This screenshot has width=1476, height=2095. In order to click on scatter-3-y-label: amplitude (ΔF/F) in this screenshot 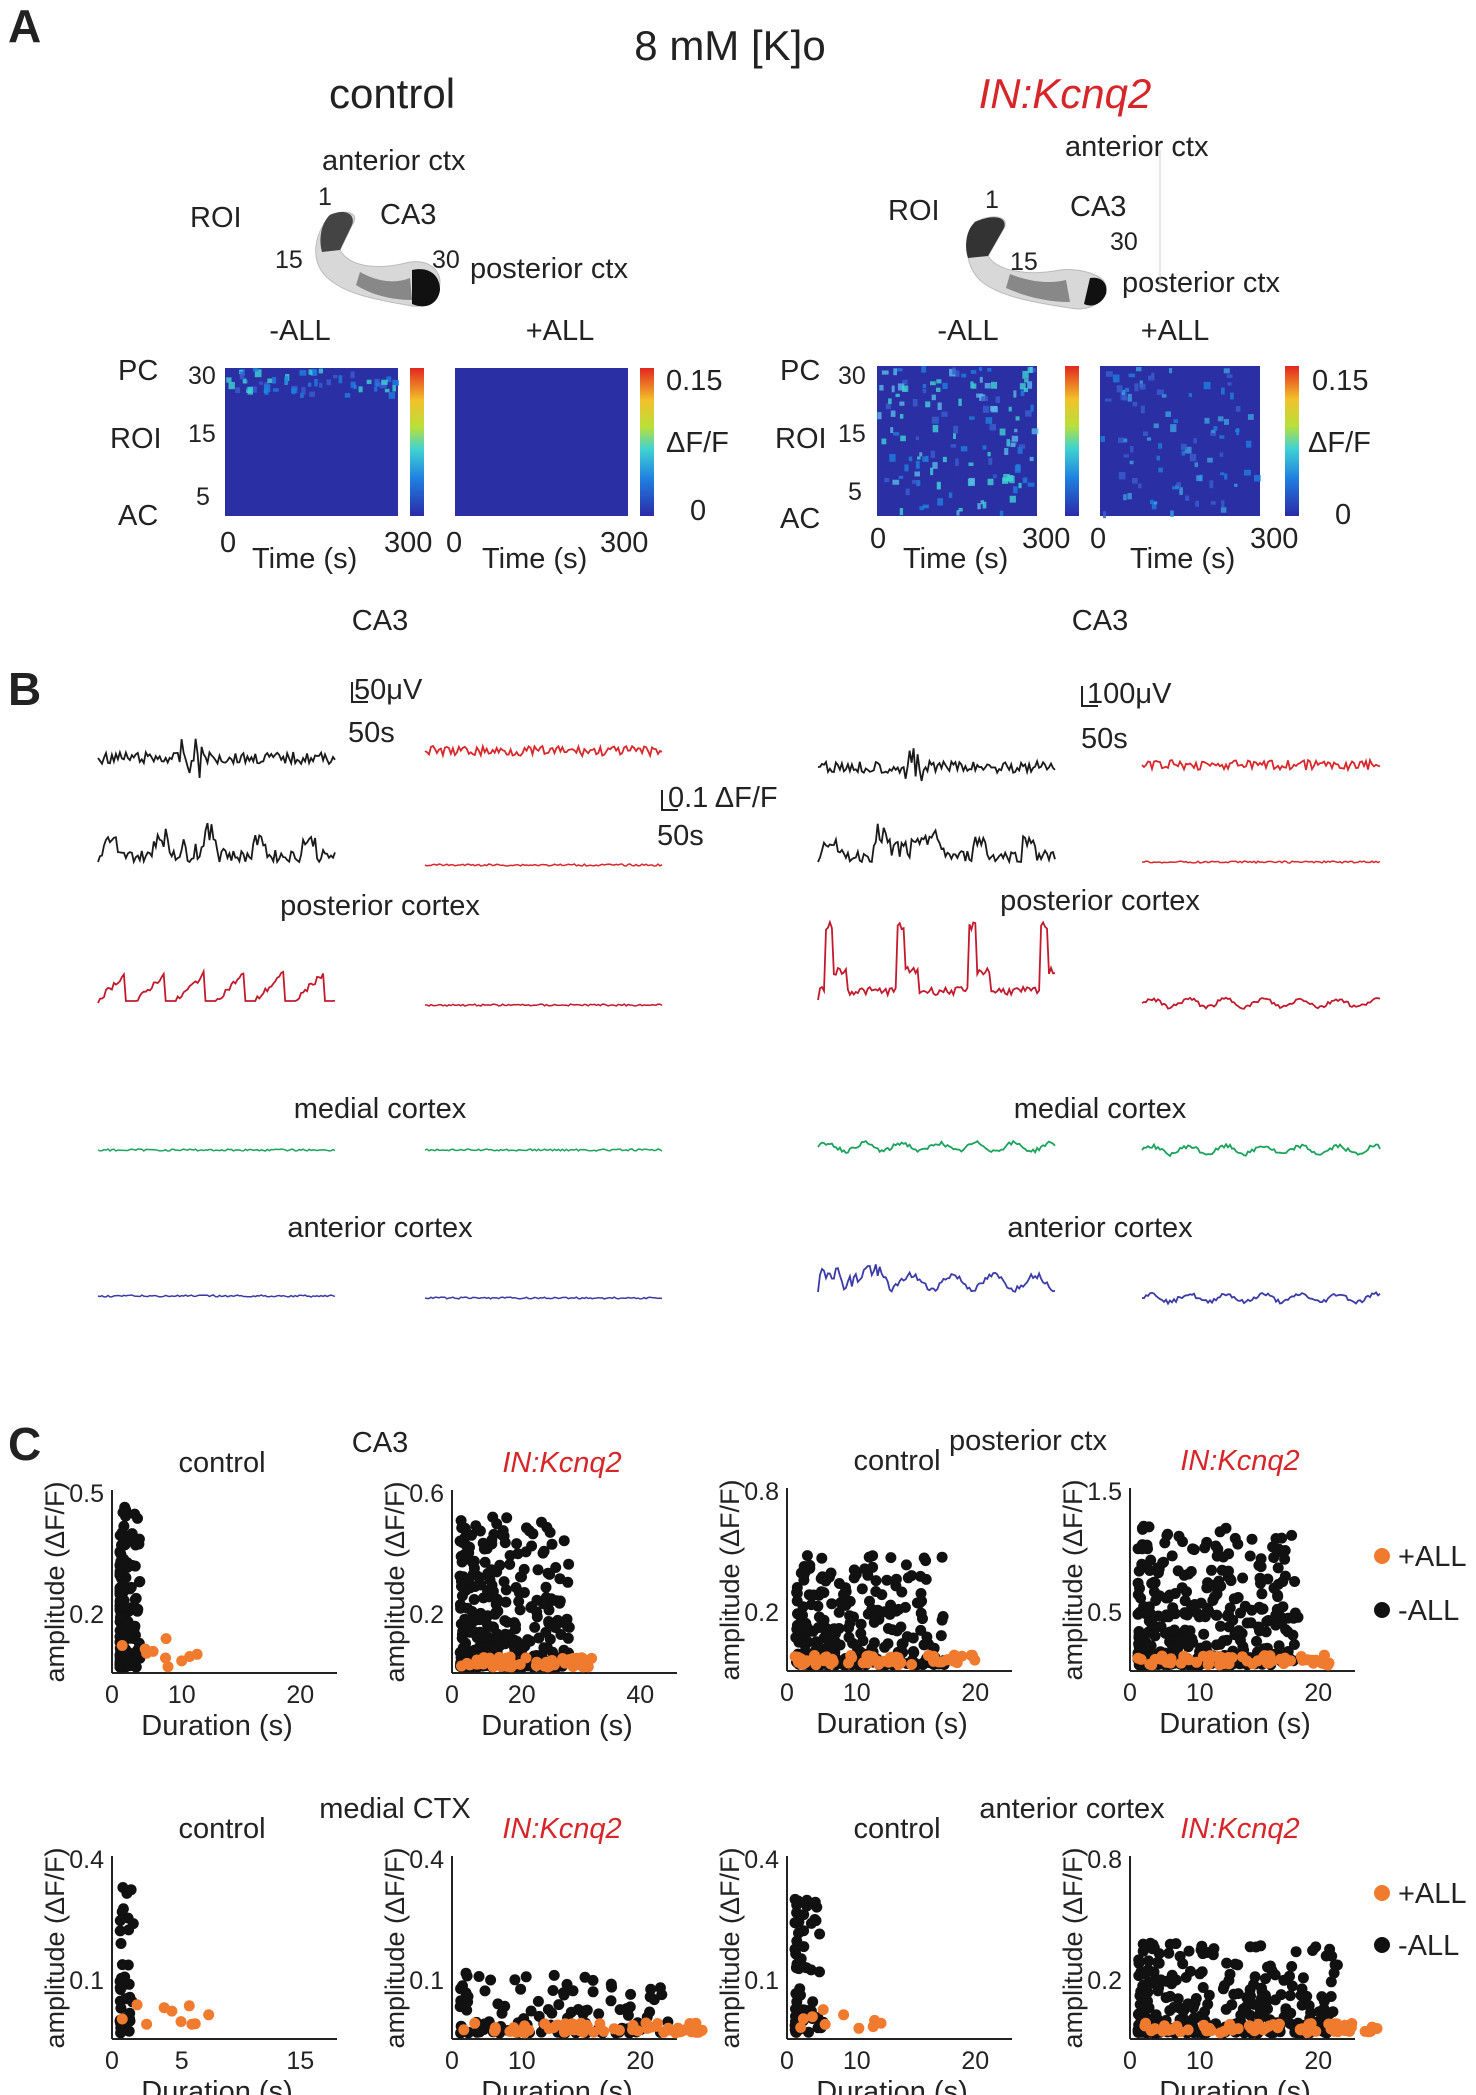, I will do `click(1073, 1579)`.